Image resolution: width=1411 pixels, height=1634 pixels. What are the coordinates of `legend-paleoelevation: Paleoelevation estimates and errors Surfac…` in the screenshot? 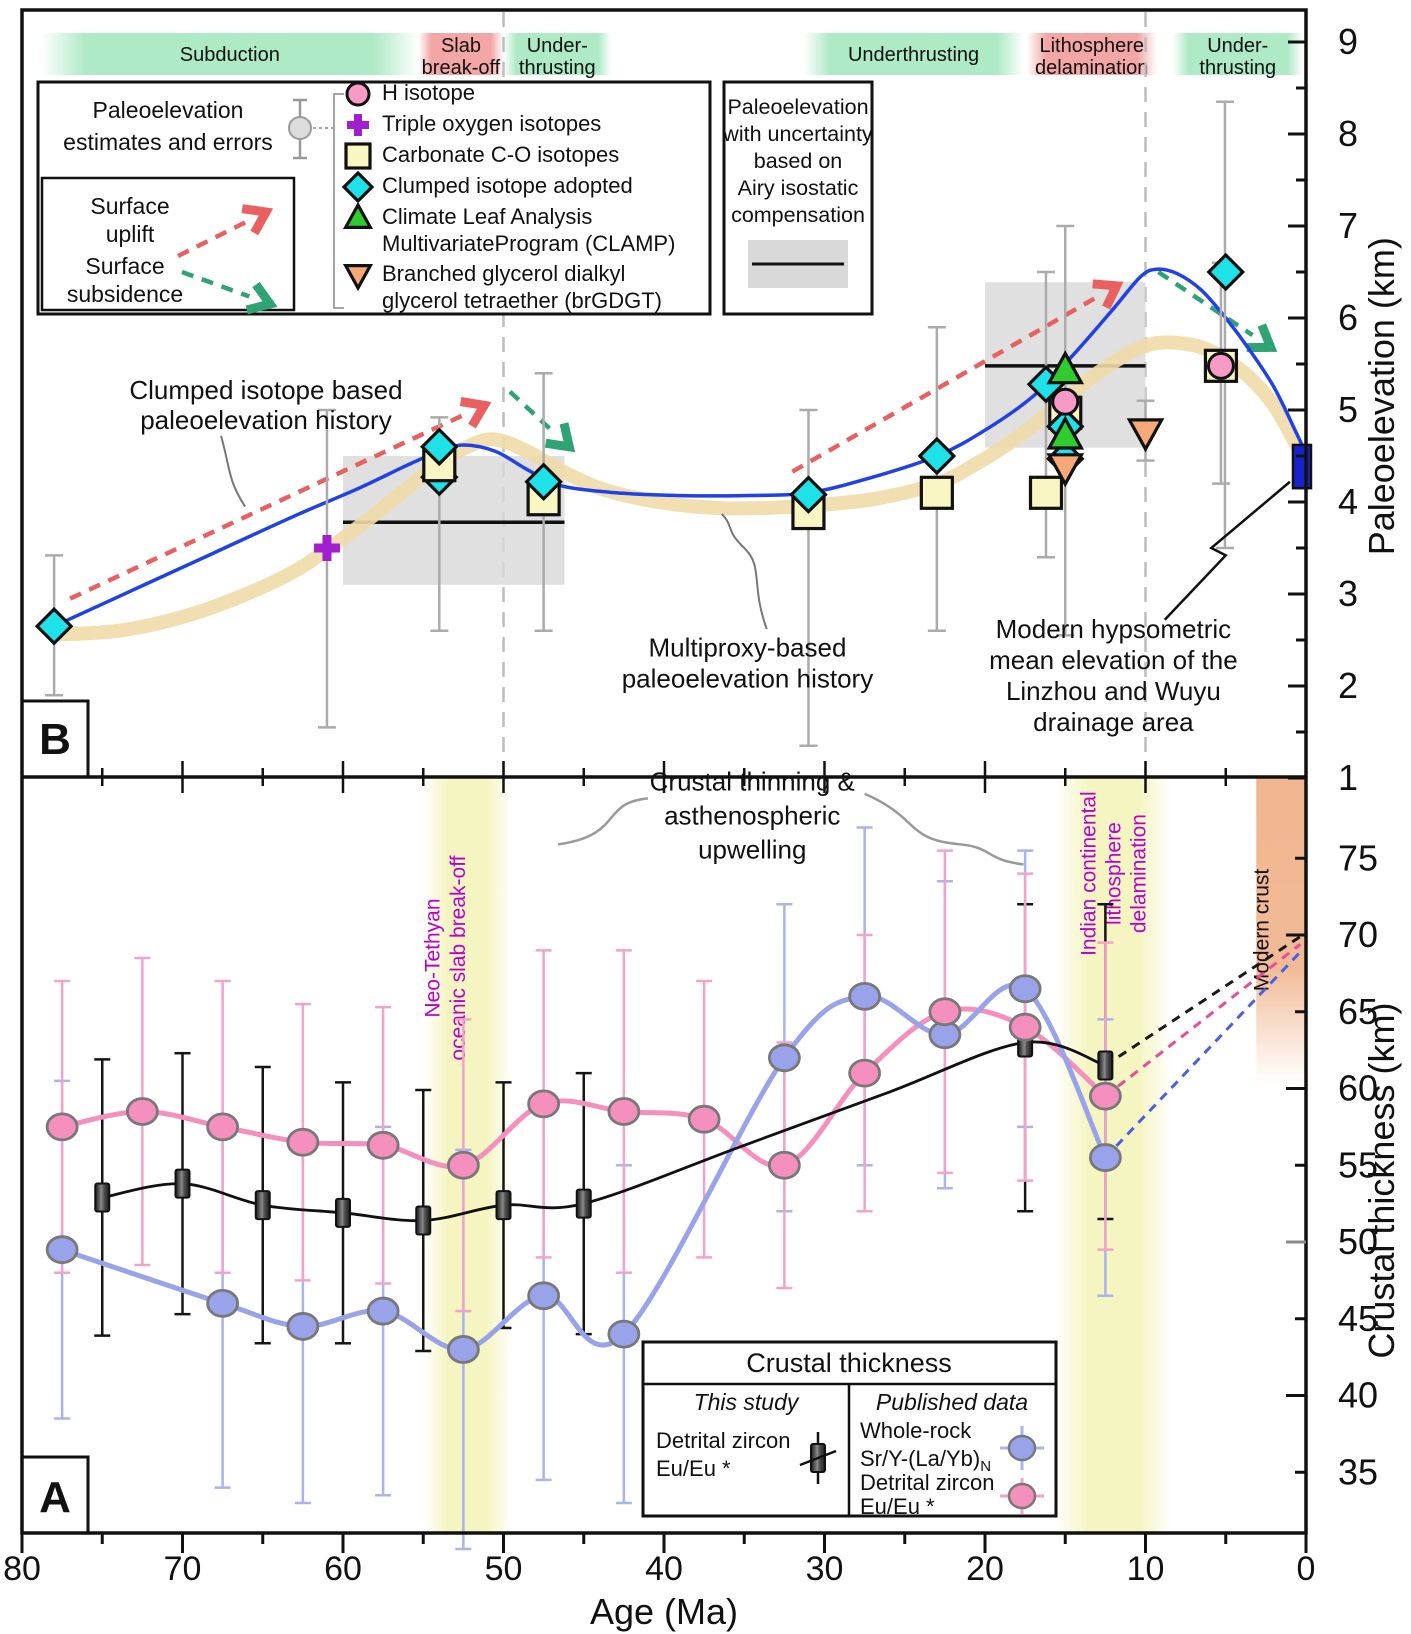 It's located at (374, 198).